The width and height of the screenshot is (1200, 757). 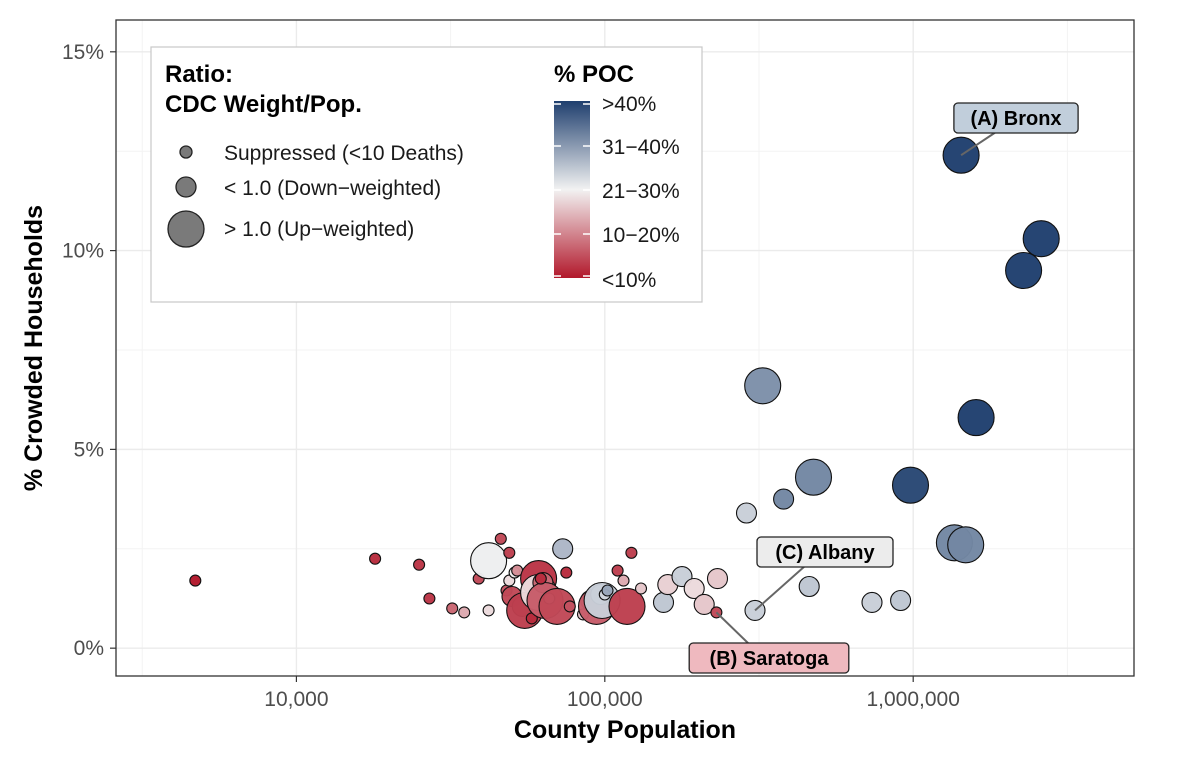 I want to click on annotation-label: (A) Bronx, so click(x=1015, y=119).